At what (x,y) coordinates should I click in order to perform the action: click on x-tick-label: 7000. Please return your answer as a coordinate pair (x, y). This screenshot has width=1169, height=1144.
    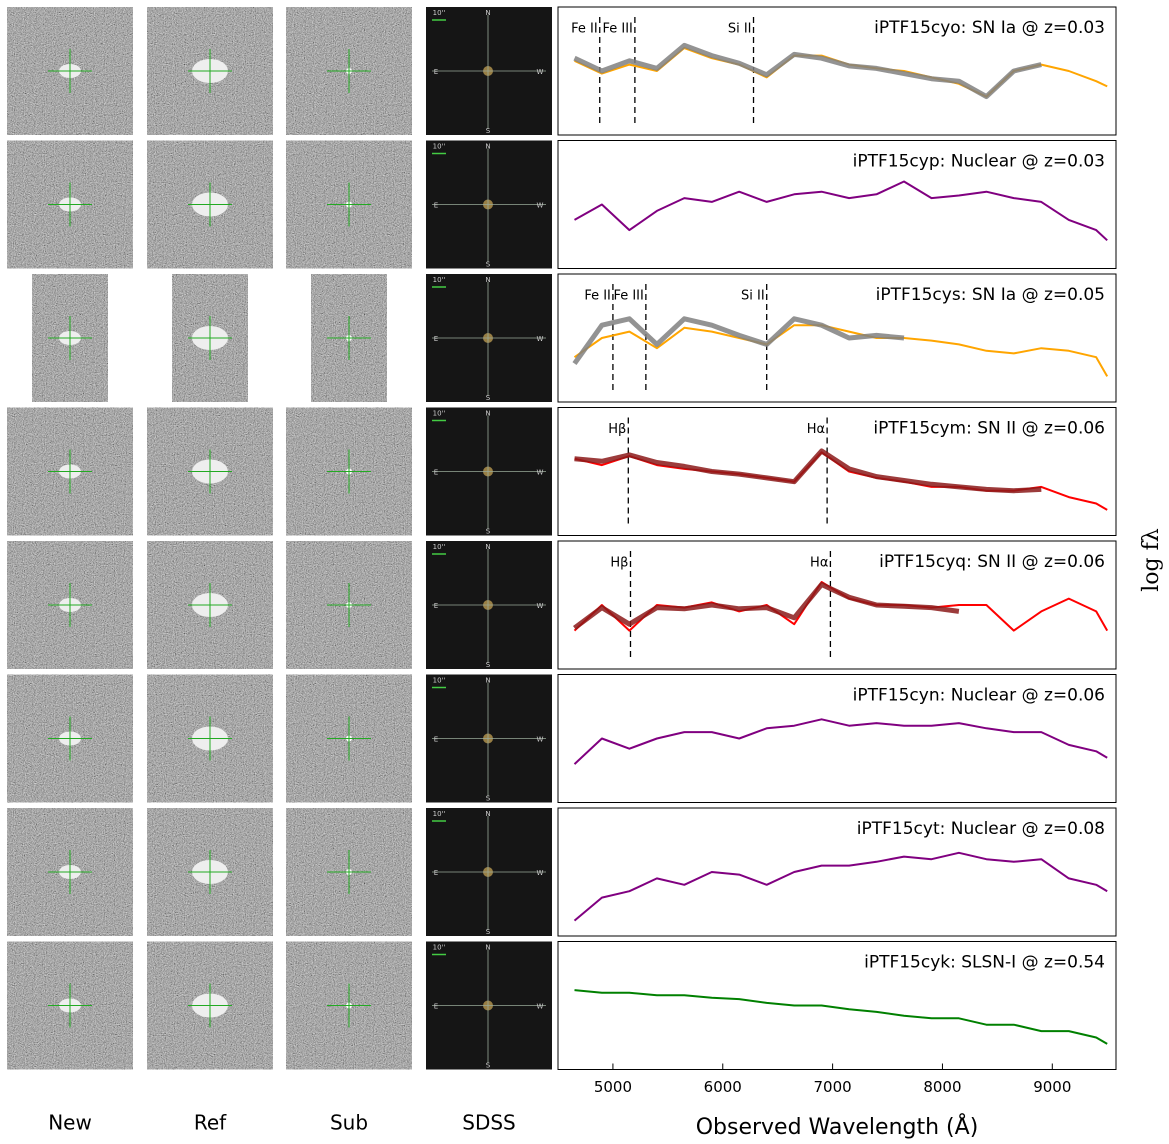
    Looking at the image, I should click on (833, 1087).